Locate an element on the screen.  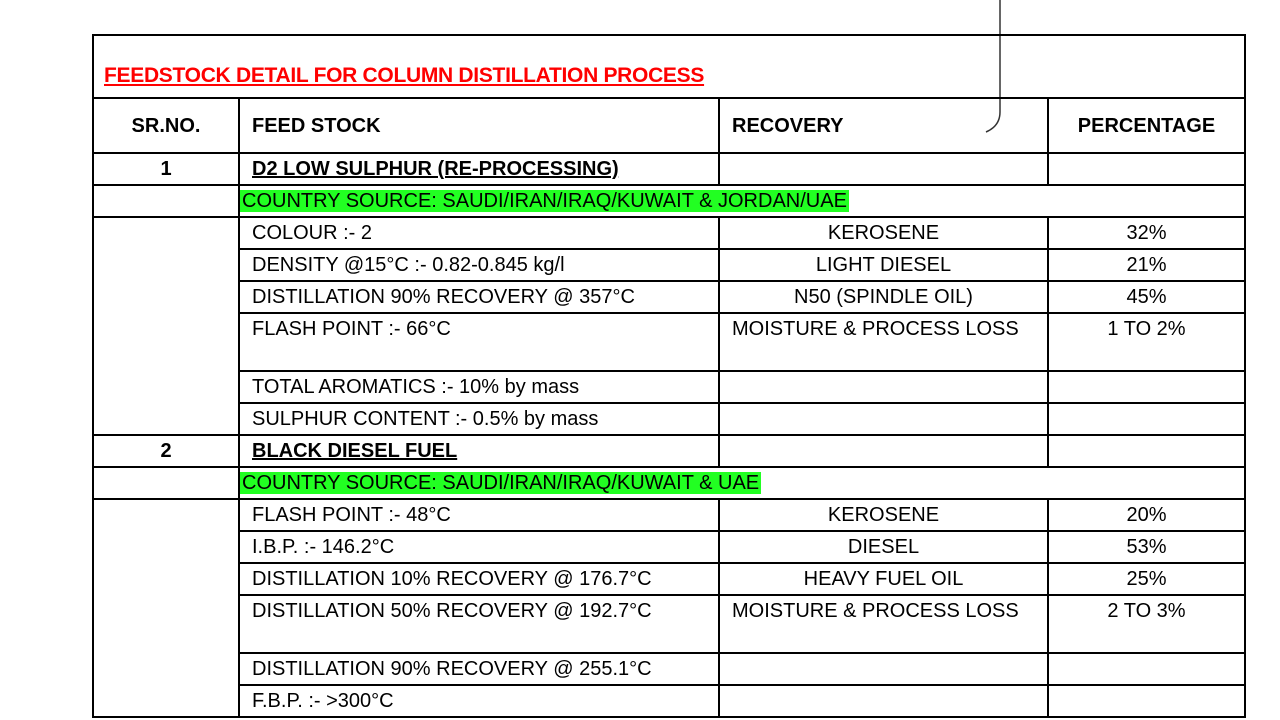
percentage: 1 TO 2% is located at coordinates (1146, 342).